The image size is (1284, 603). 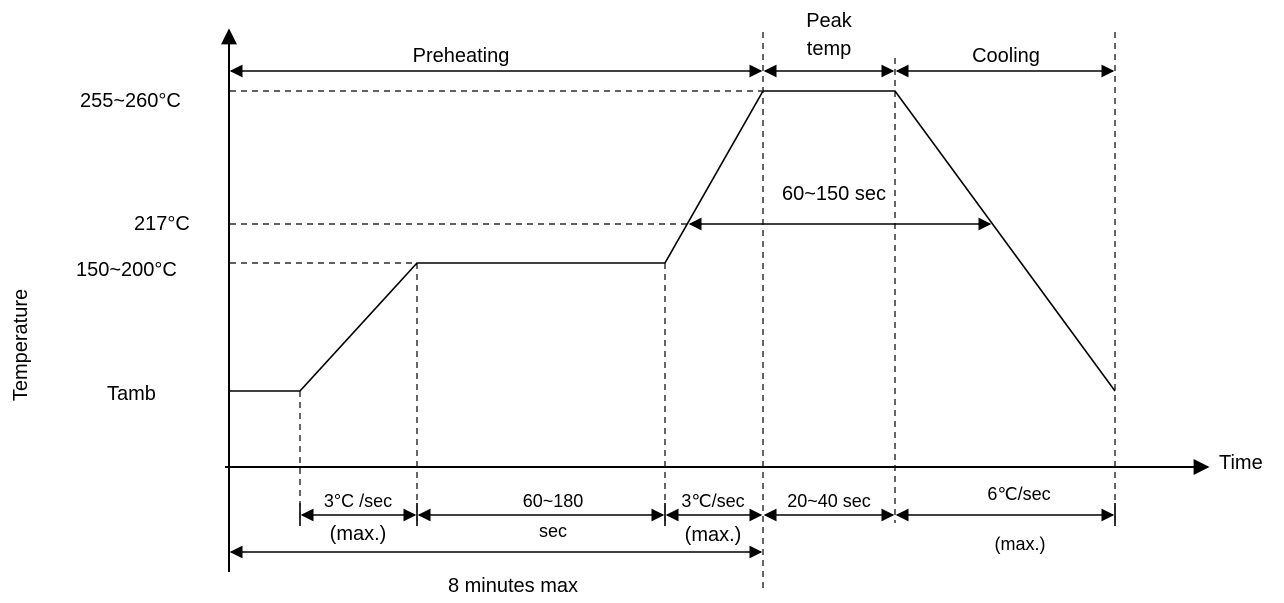 I want to click on liquidus-level-label: 217°C, so click(x=162, y=224).